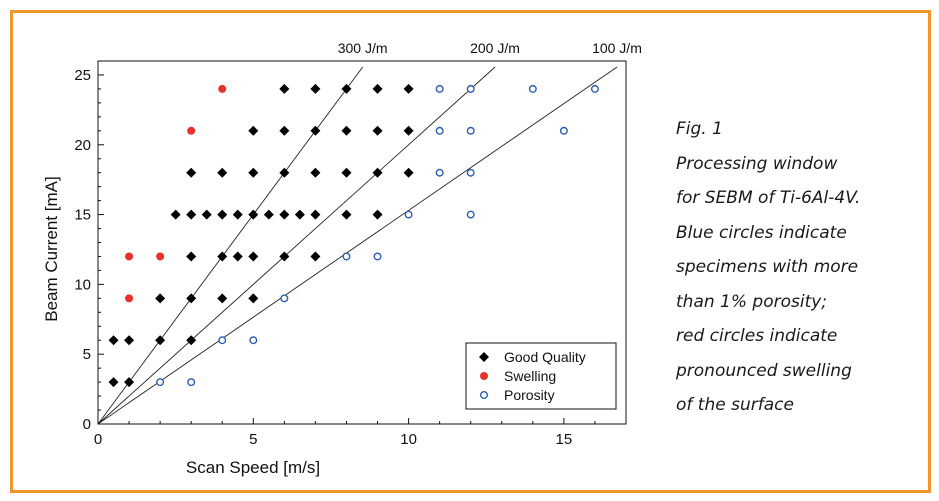 The height and width of the screenshot is (501, 939). What do you see at coordinates (735, 405) in the screenshot?
I see `caption-line: of the surface` at bounding box center [735, 405].